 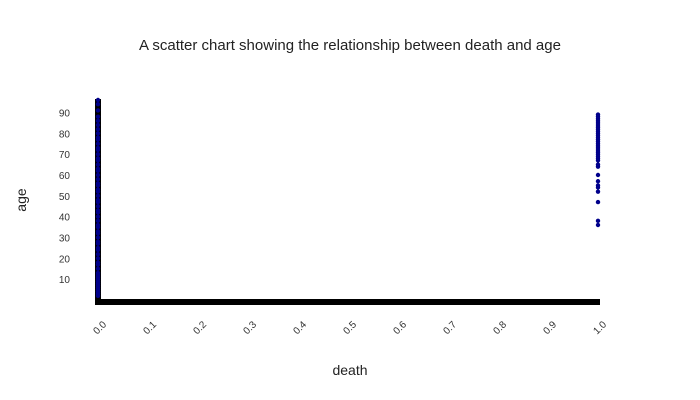 I want to click on x-tick-label: 0.6, so click(x=400, y=328).